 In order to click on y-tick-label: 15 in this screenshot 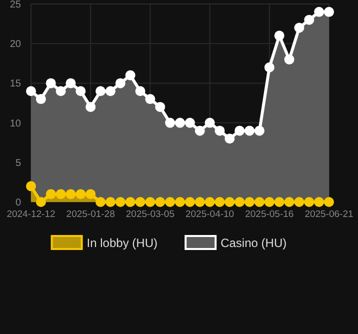, I will do `click(16, 84)`.